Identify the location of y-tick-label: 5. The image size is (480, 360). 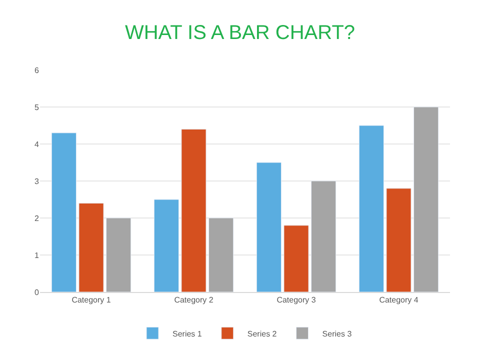
(37, 107).